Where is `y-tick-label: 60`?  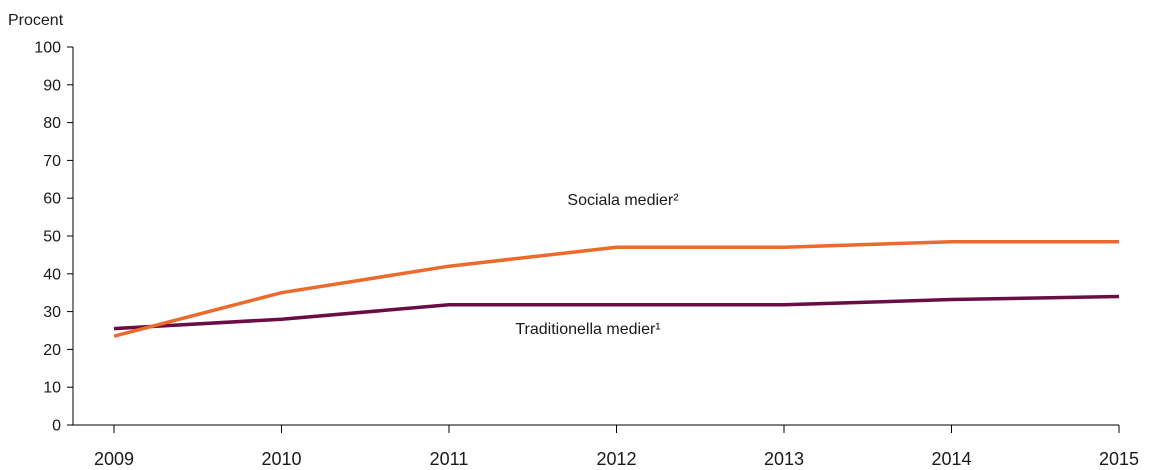
y-tick-label: 60 is located at coordinates (52, 199).